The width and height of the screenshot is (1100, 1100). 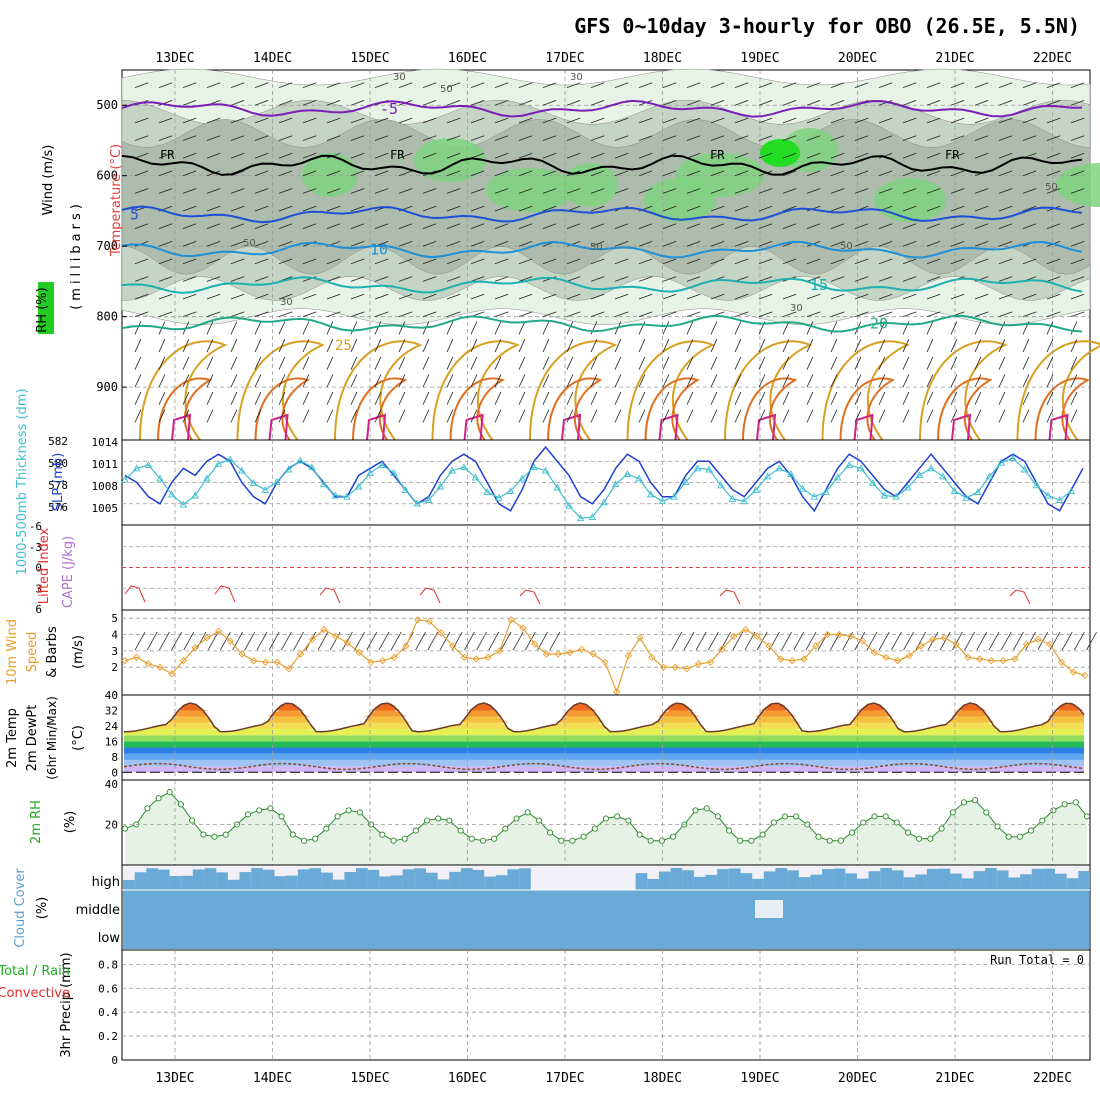 I want to click on isotherm-35-loop, so click(x=278, y=427).